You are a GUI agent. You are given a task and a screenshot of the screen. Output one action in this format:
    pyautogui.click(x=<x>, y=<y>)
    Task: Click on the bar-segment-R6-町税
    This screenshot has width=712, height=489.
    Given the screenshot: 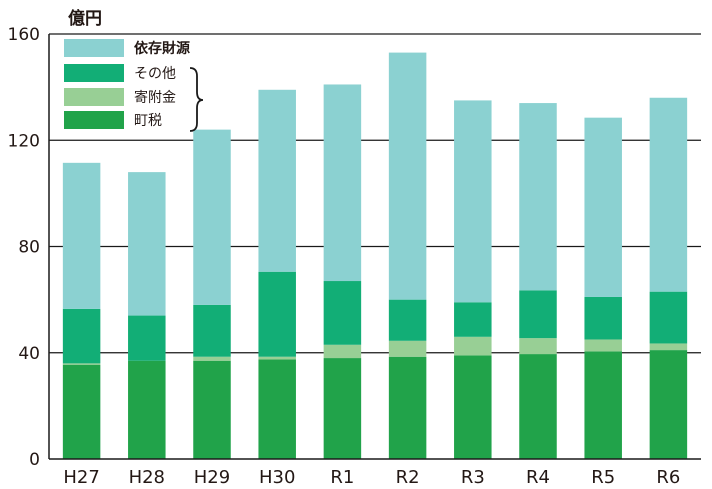 What is the action you would take?
    pyautogui.click(x=668, y=404)
    